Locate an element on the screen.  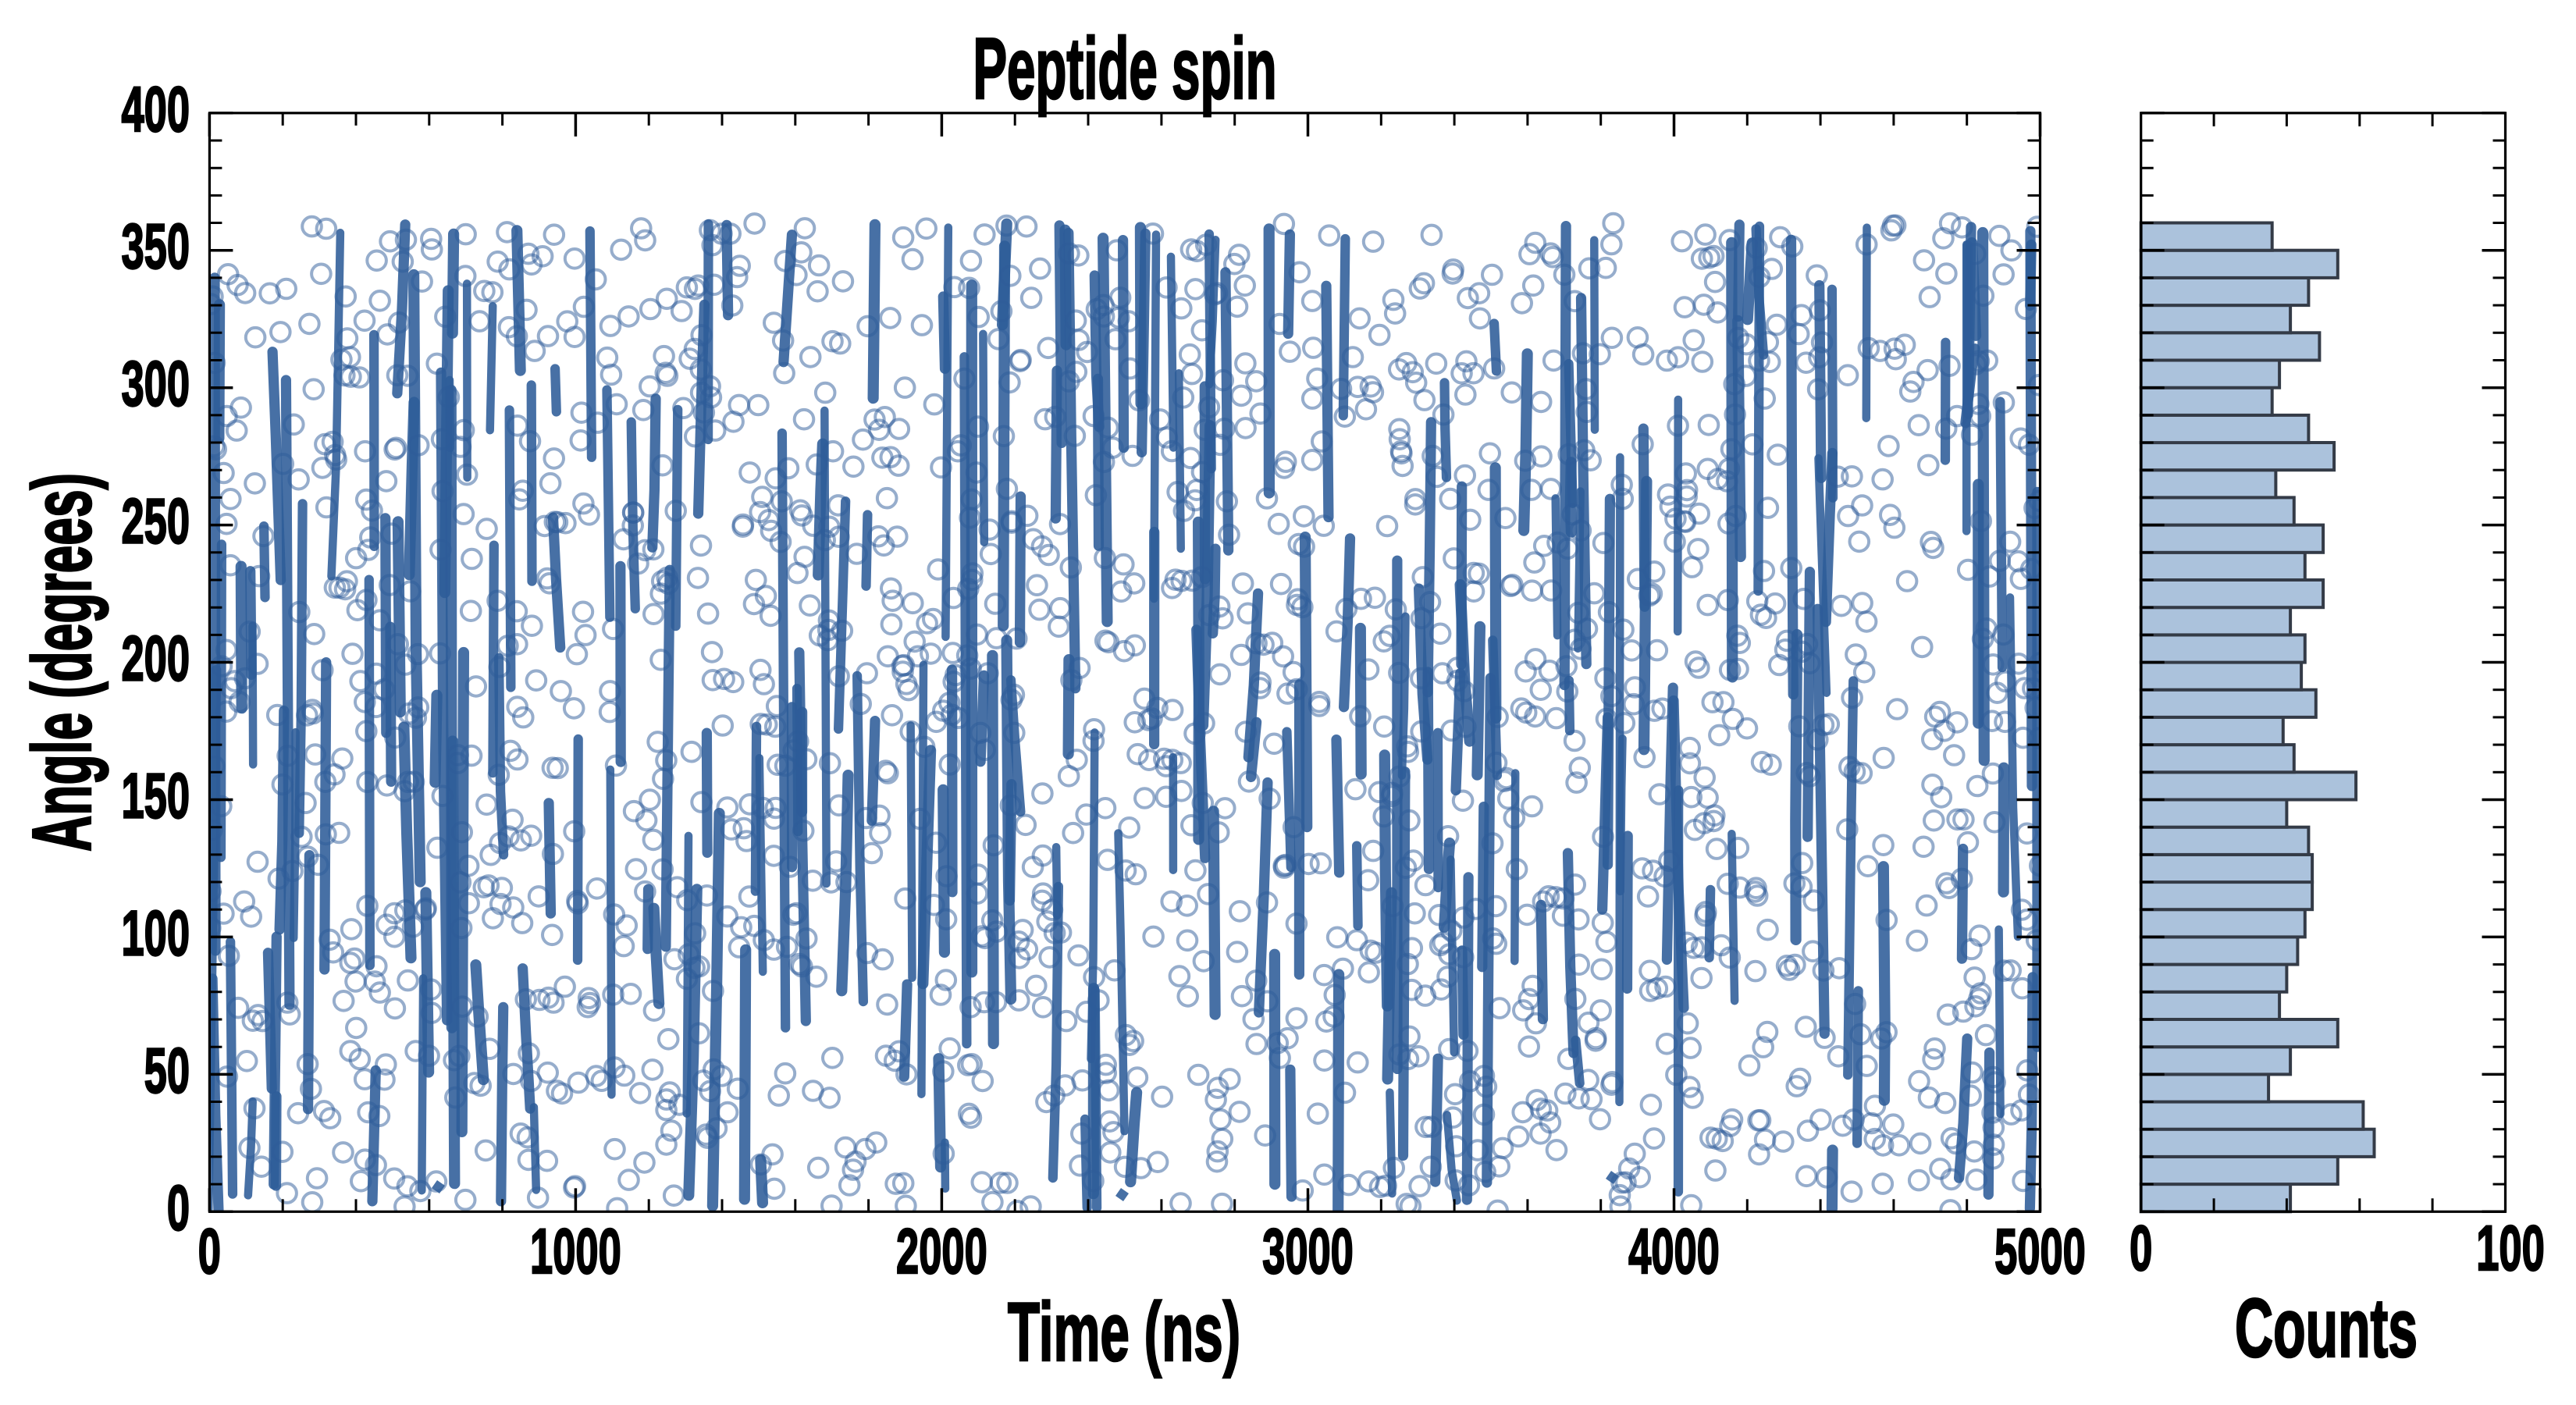
svg-text: 50 is located at coordinates (167, 1071).